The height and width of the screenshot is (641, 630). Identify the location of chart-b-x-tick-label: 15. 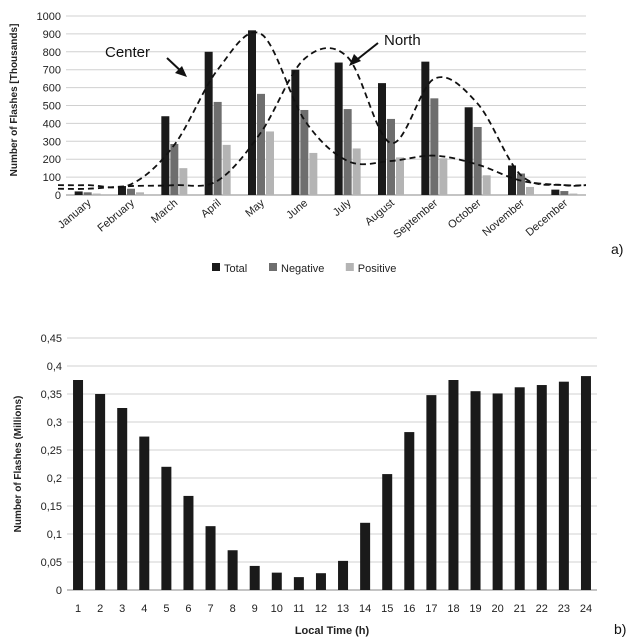
(387, 609).